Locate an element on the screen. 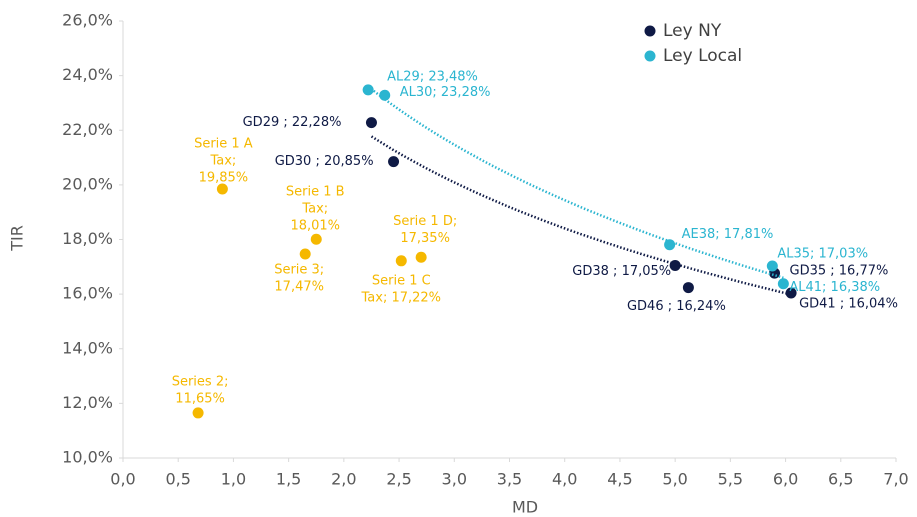 Image resolution: width=917 pixels, height=517 pixels. data-label: Series 2; is located at coordinates (200, 381).